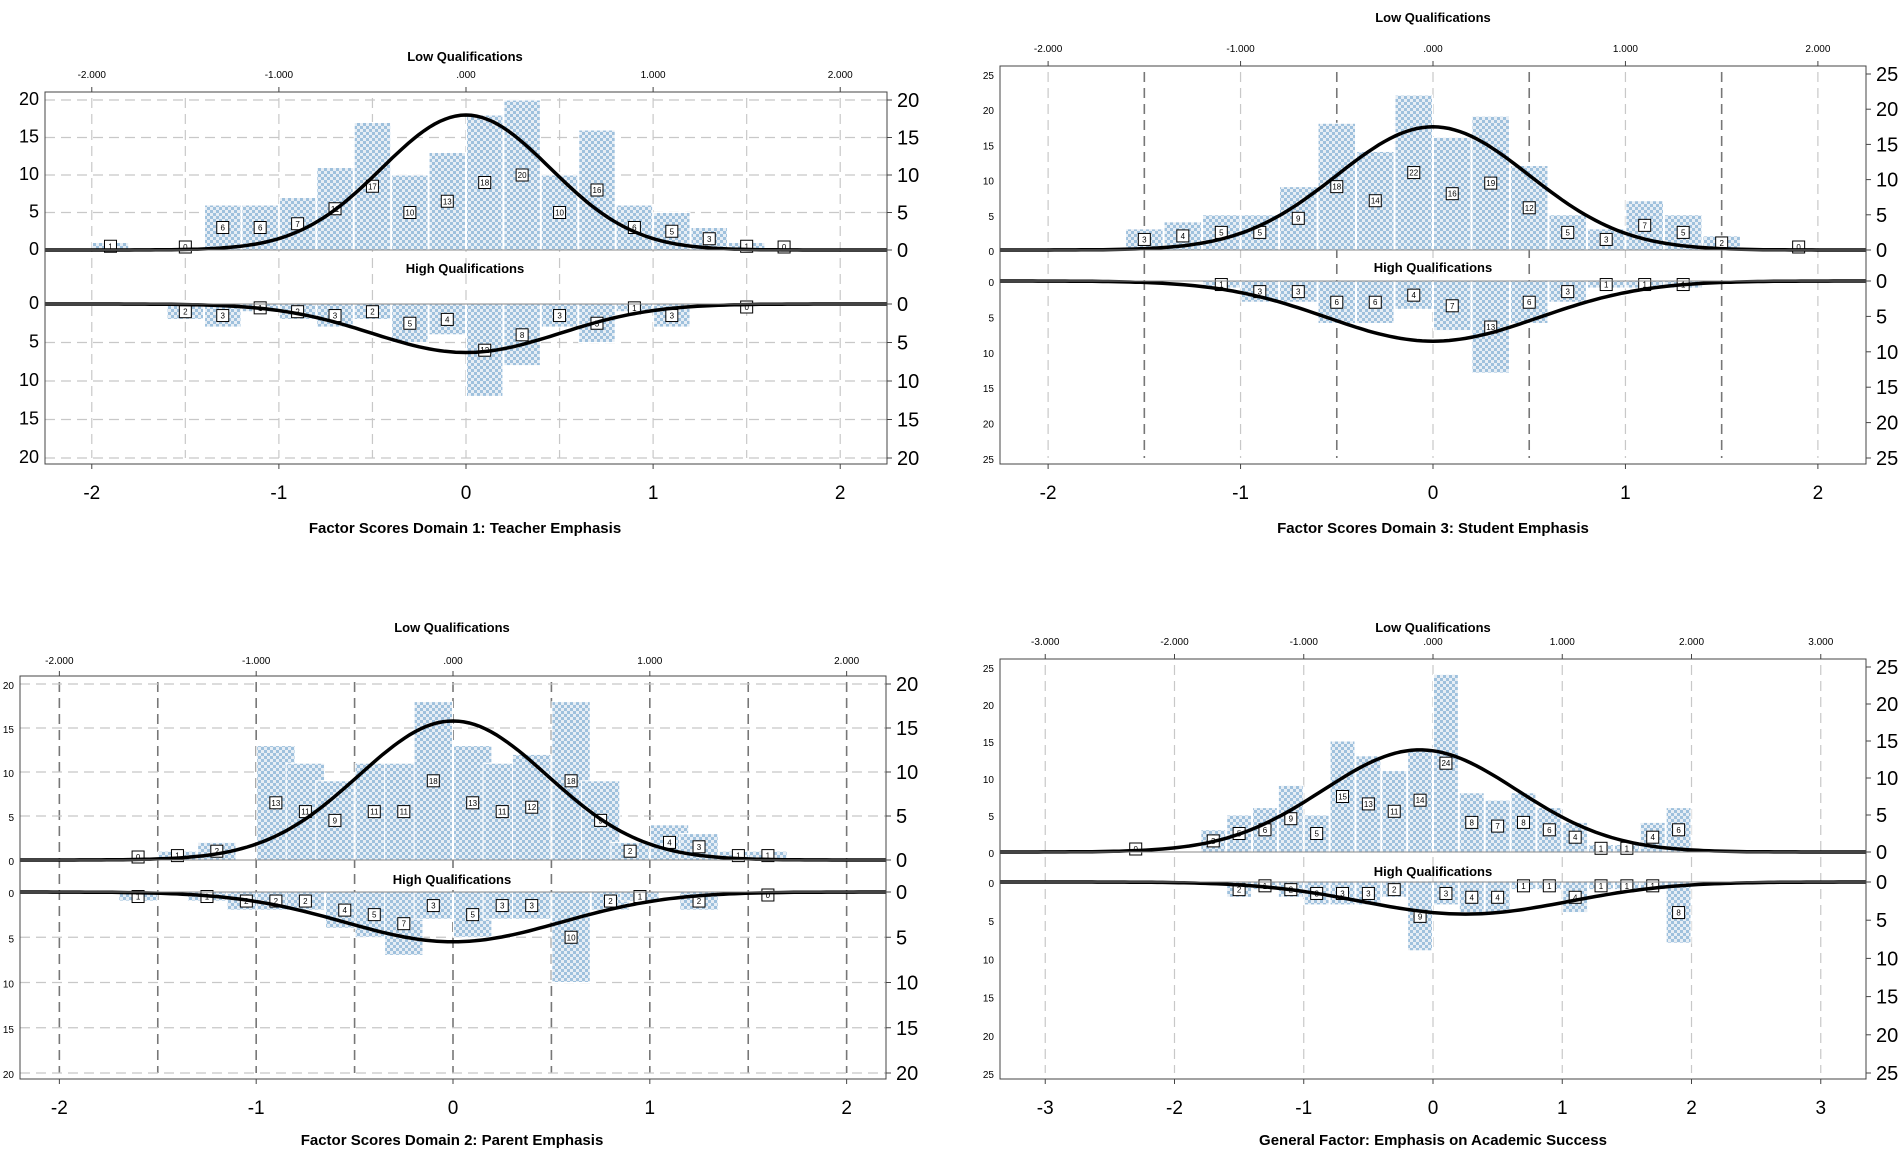  What do you see at coordinates (902, 305) in the screenshot?
I see `y-tick-label-right: 0` at bounding box center [902, 305].